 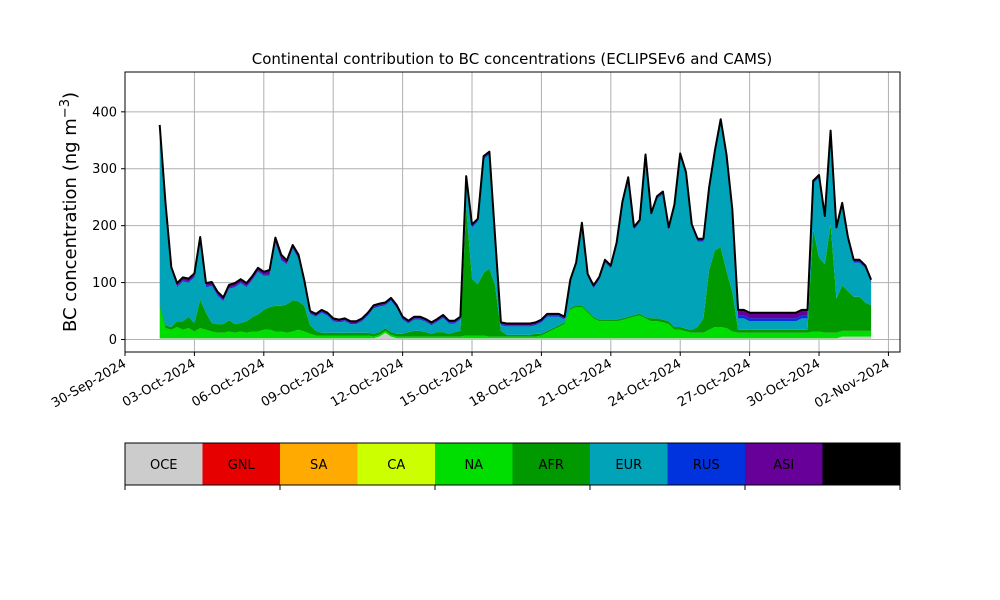 I want to click on legend-label-afr: AFR, so click(x=551, y=465).